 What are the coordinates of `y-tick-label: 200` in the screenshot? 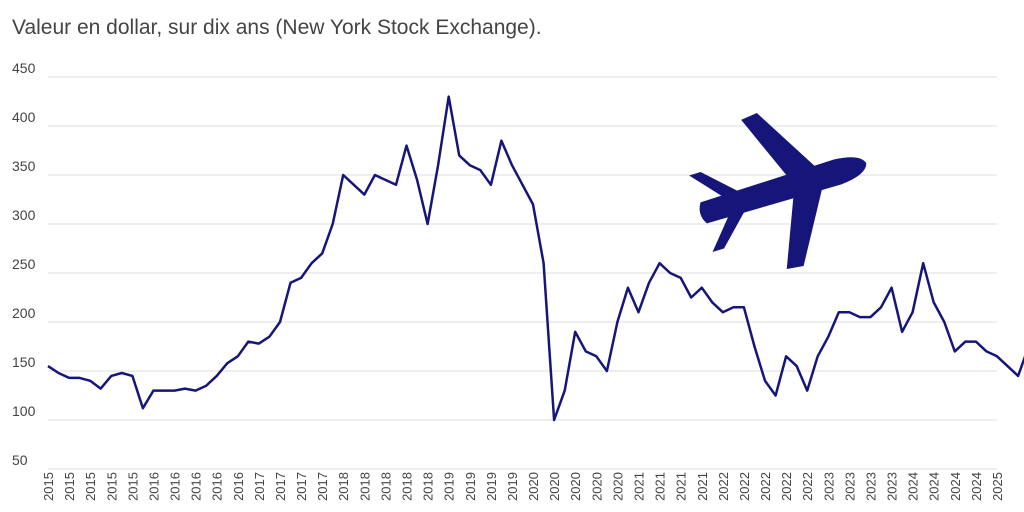 It's located at (24, 313).